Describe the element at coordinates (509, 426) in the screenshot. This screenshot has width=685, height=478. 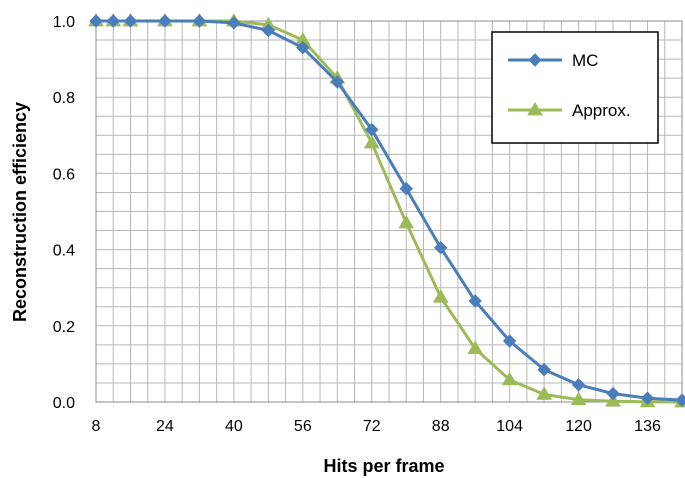
I see `x-tick-label: 104` at that location.